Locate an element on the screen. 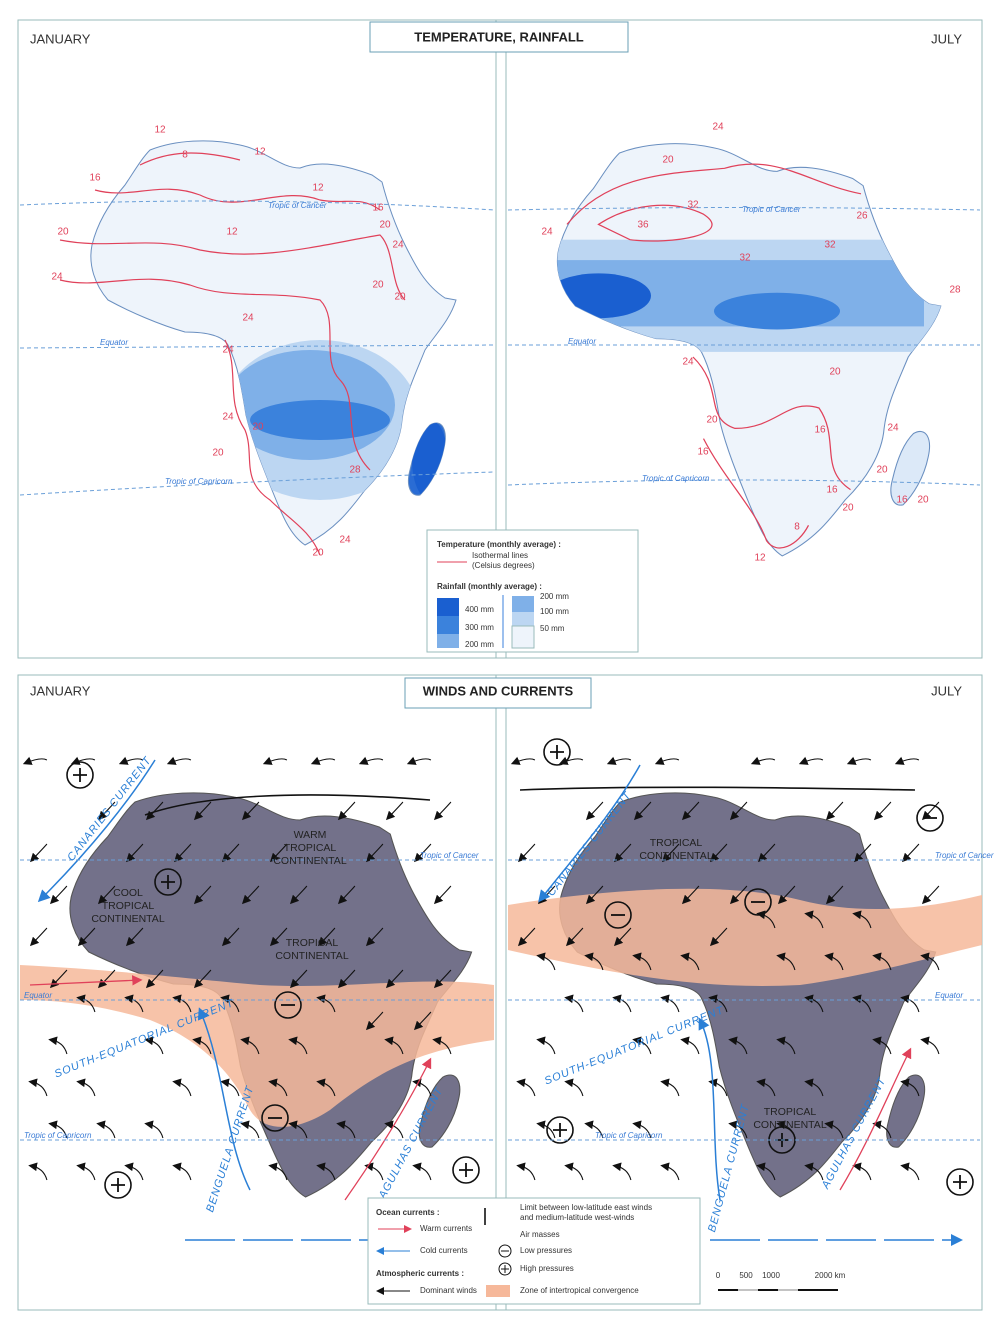 The width and height of the screenshot is (1000, 1324). cold-current is located at coordinates (96, 831).